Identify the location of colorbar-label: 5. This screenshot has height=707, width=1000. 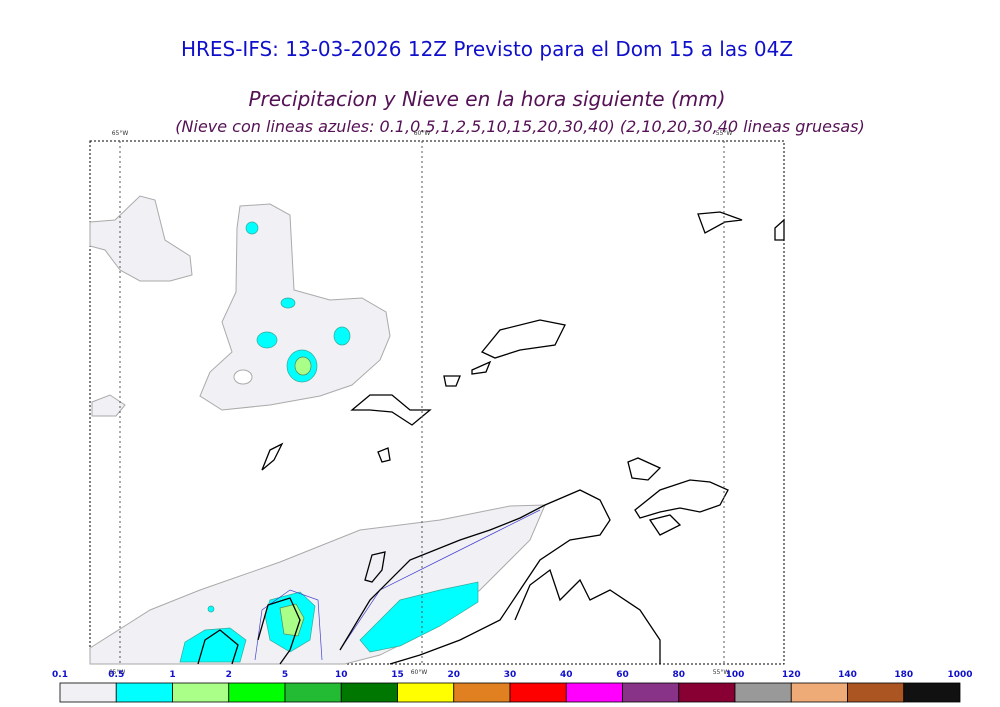
(285, 675).